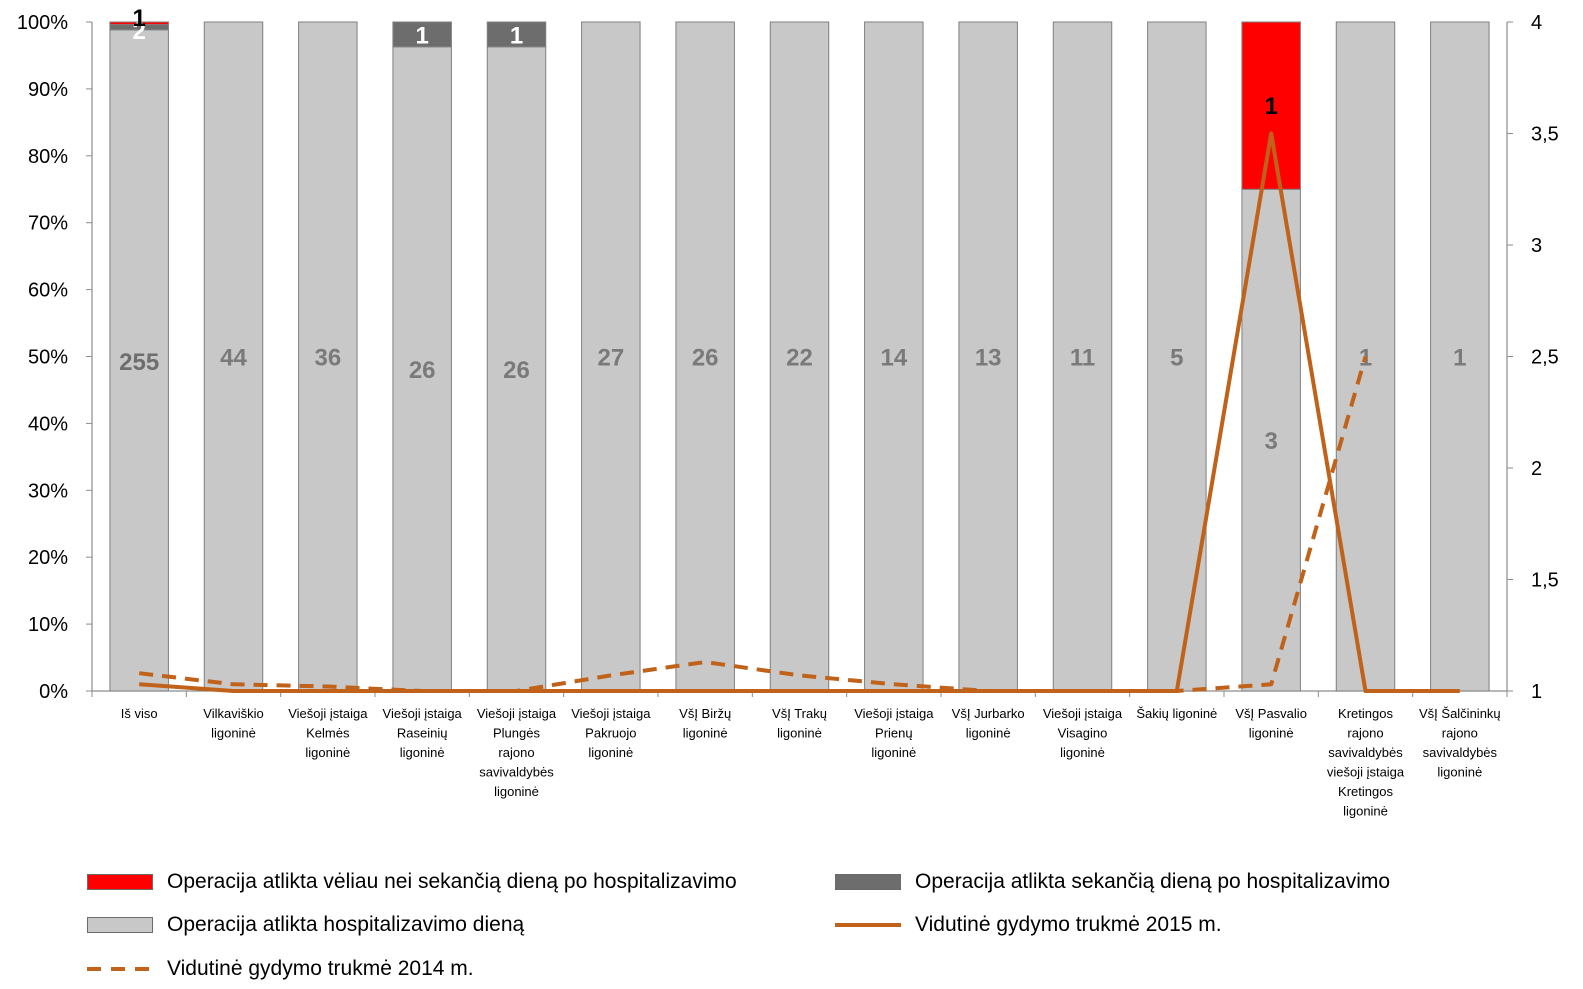 The height and width of the screenshot is (989, 1583). I want to click on bar-data-label: 11, so click(1082, 358).